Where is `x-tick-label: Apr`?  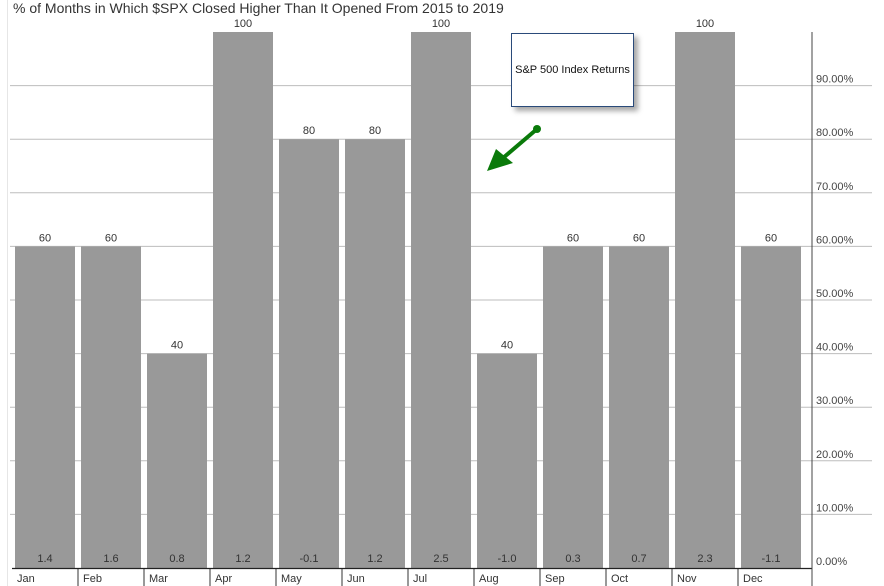
x-tick-label: Apr is located at coordinates (223, 579).